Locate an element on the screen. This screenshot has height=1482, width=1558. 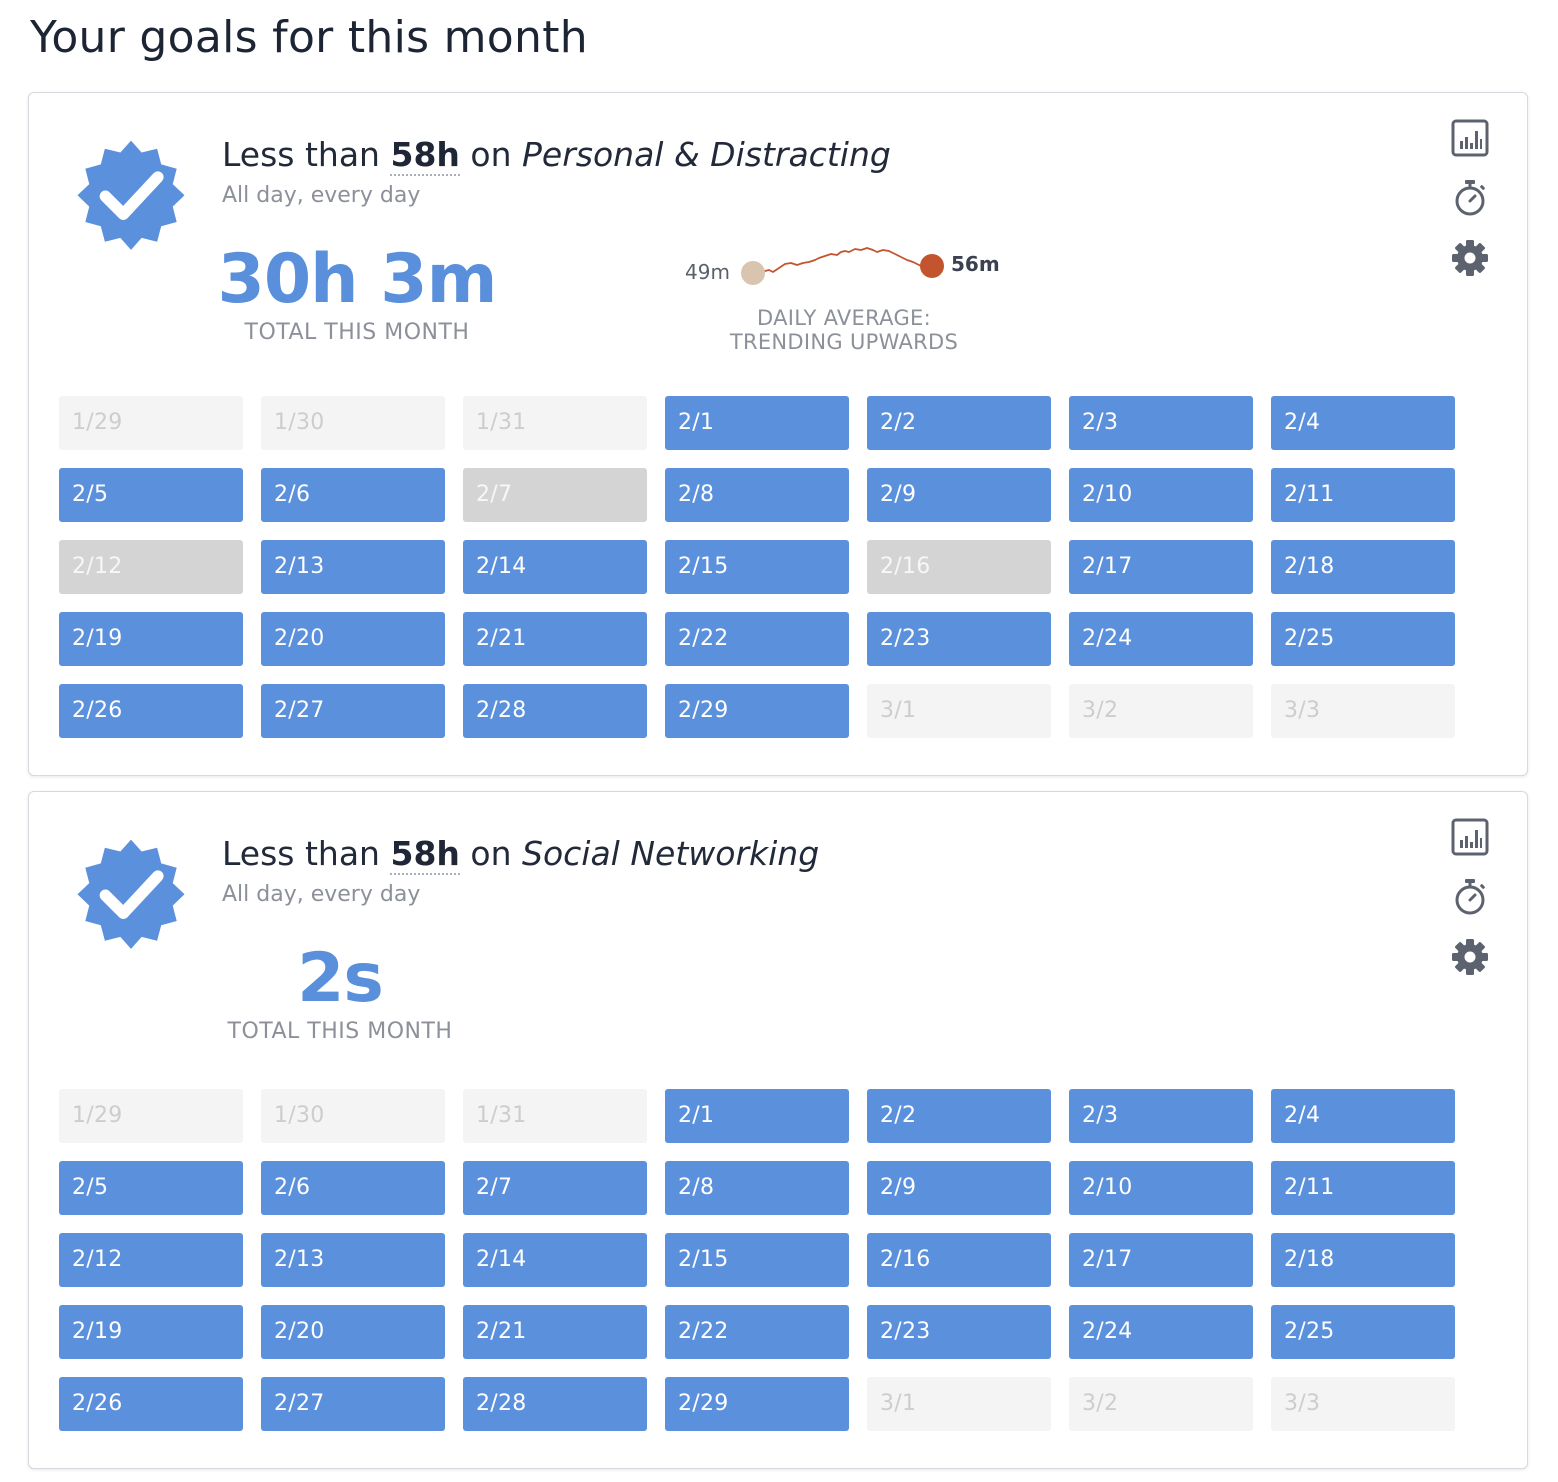
verified-badge-icon is located at coordinates (131, 894).